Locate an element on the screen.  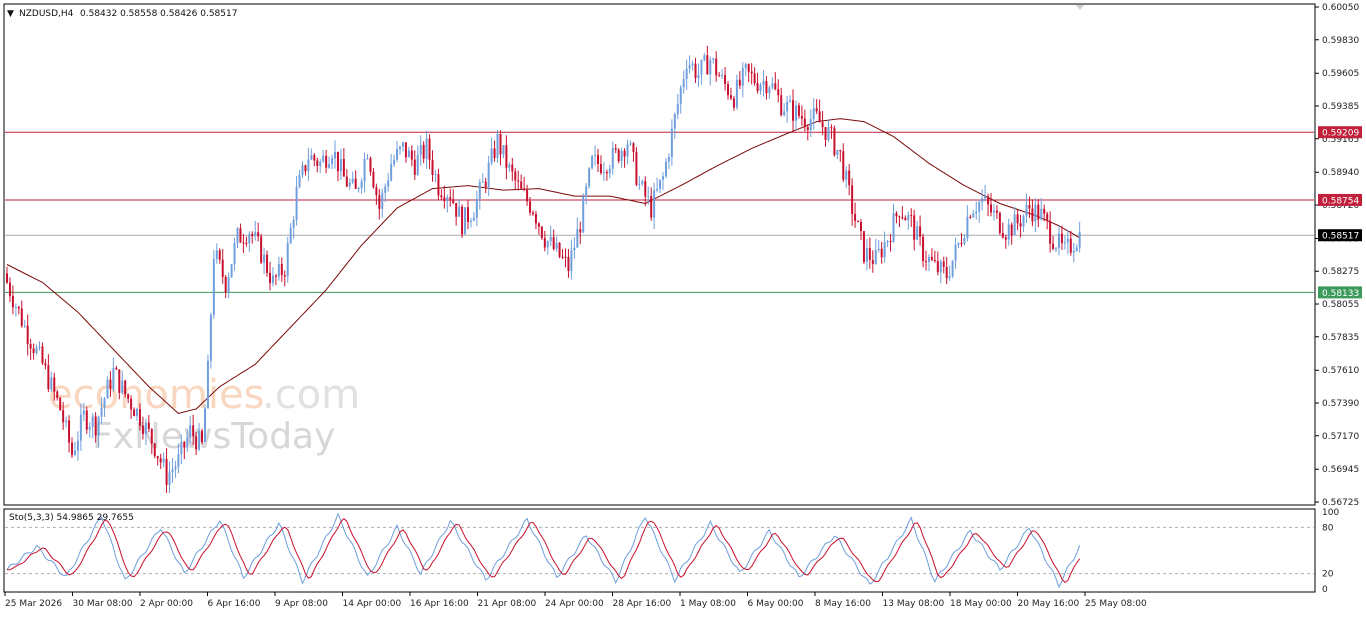
x-tick-label: 1 May 08:00 is located at coordinates (708, 604).